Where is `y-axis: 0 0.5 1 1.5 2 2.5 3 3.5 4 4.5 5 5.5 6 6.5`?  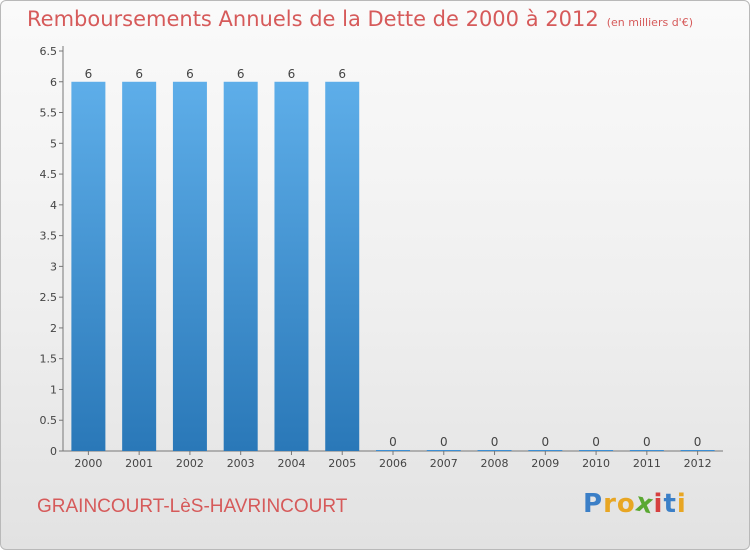
y-axis: 0 0.5 1 1.5 2 2.5 3 3.5 4 4.5 5 5.5 6 6.5 is located at coordinates (52, 251).